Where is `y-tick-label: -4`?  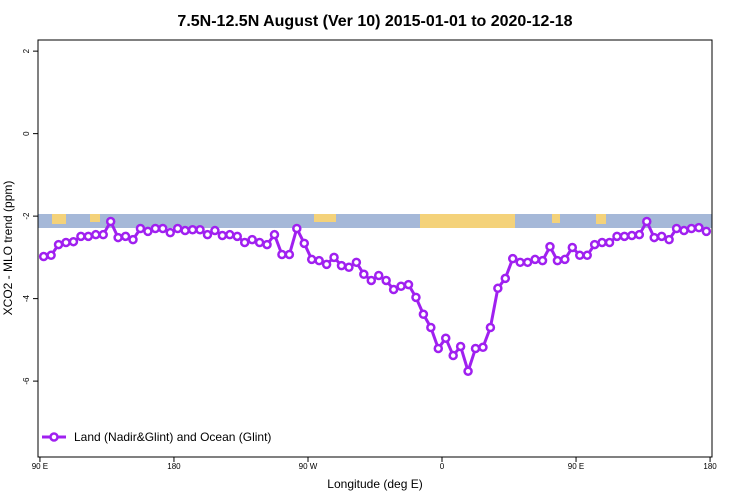
y-tick-label: -4 is located at coordinates (26, 299).